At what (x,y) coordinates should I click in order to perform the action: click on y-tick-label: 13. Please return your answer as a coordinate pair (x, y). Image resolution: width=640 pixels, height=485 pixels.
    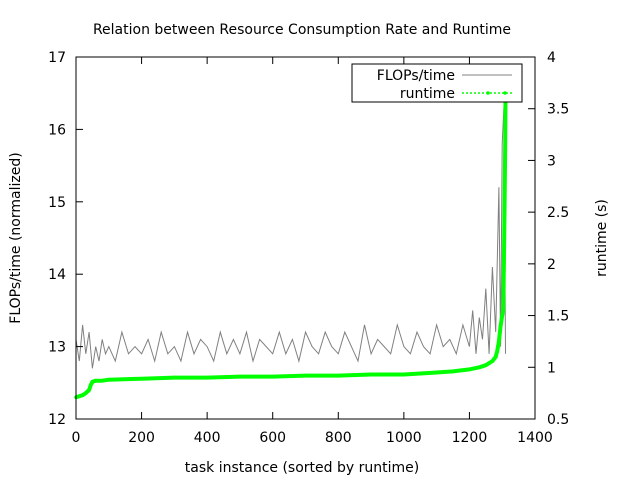
    Looking at the image, I should click on (57, 348).